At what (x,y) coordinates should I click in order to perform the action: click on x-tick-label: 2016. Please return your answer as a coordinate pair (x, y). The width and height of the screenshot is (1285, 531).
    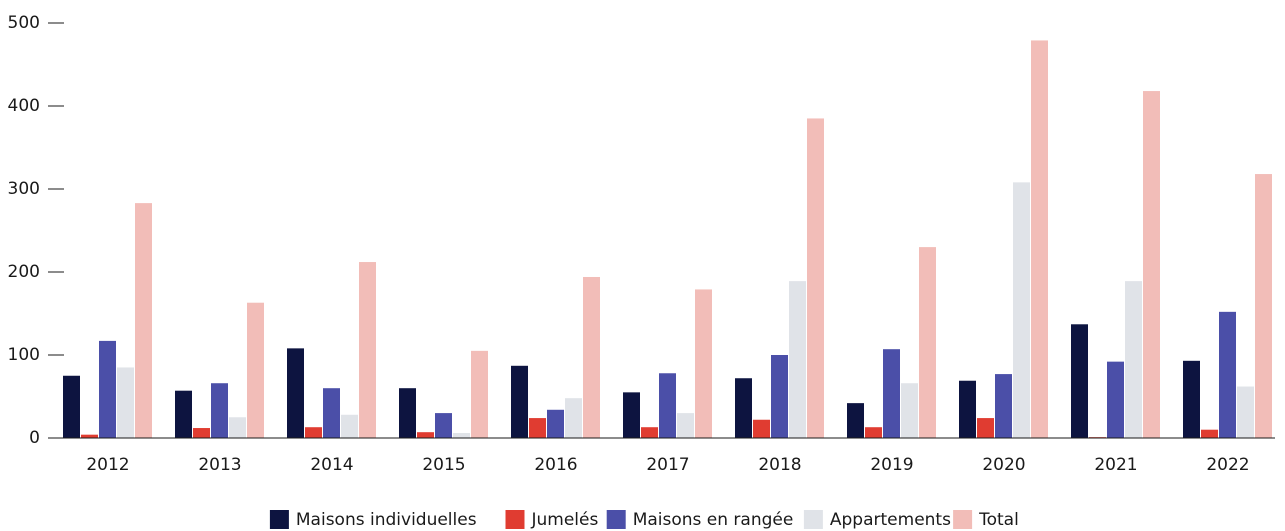
    Looking at the image, I should click on (555, 465).